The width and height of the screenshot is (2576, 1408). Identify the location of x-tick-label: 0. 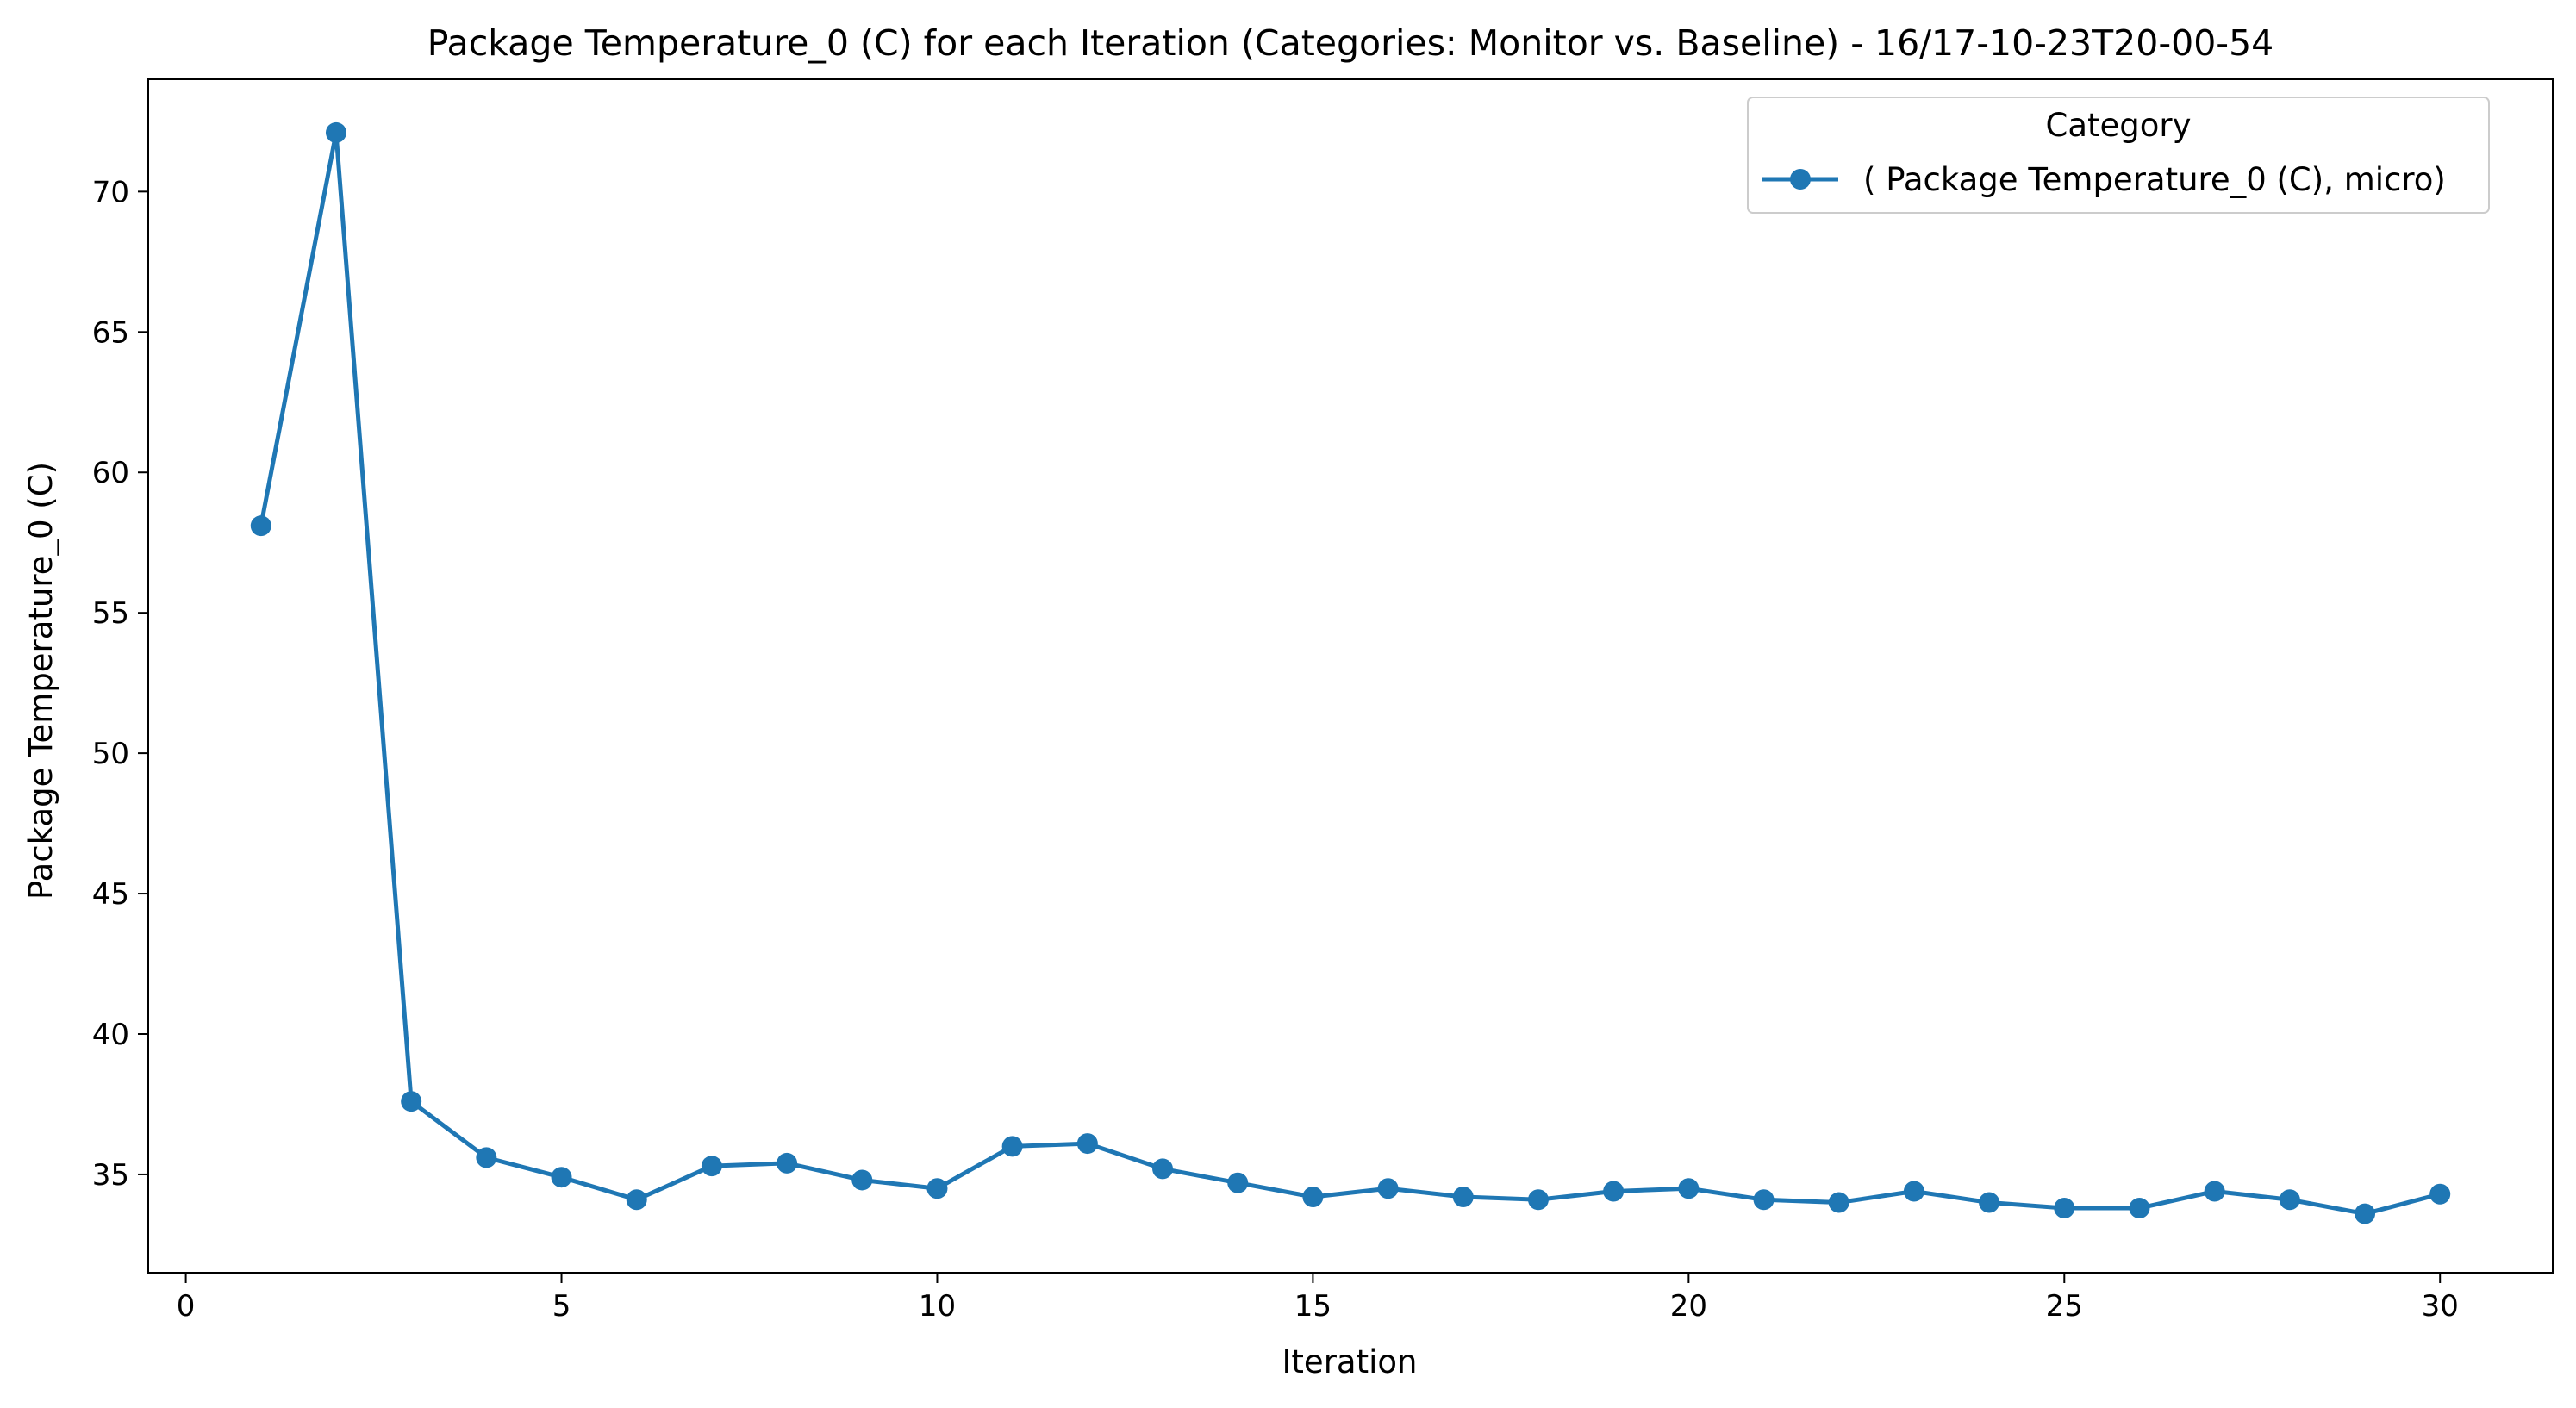
(186, 1306).